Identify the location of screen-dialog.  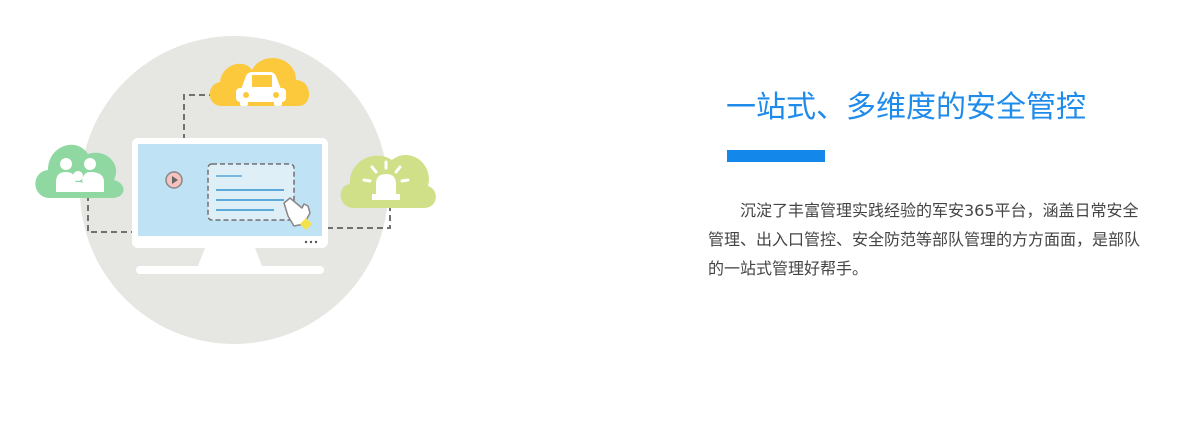
(251, 192).